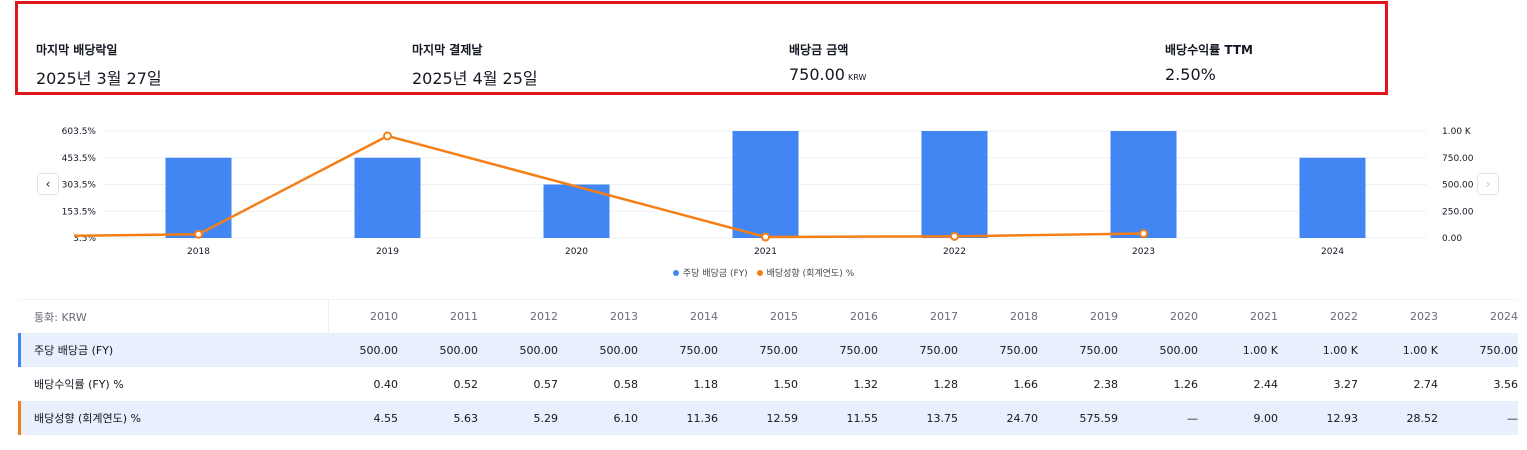 Image resolution: width=1527 pixels, height=450 pixels. What do you see at coordinates (784, 316) in the screenshot?
I see `year-header-cell: 2015` at bounding box center [784, 316].